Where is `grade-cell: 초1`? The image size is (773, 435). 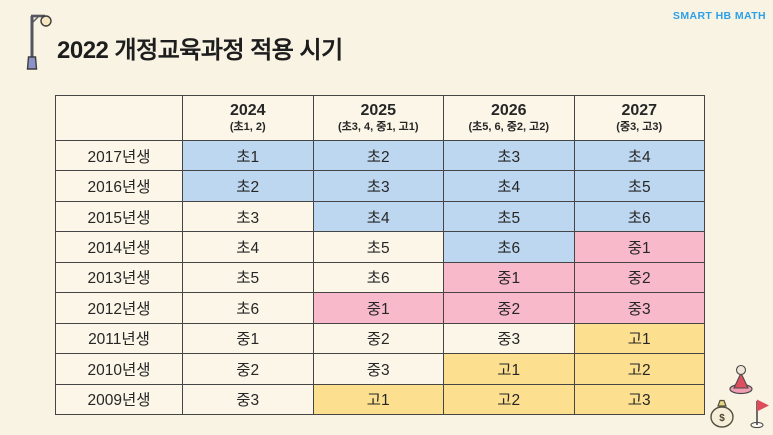
grade-cell: 초1 is located at coordinates (248, 155).